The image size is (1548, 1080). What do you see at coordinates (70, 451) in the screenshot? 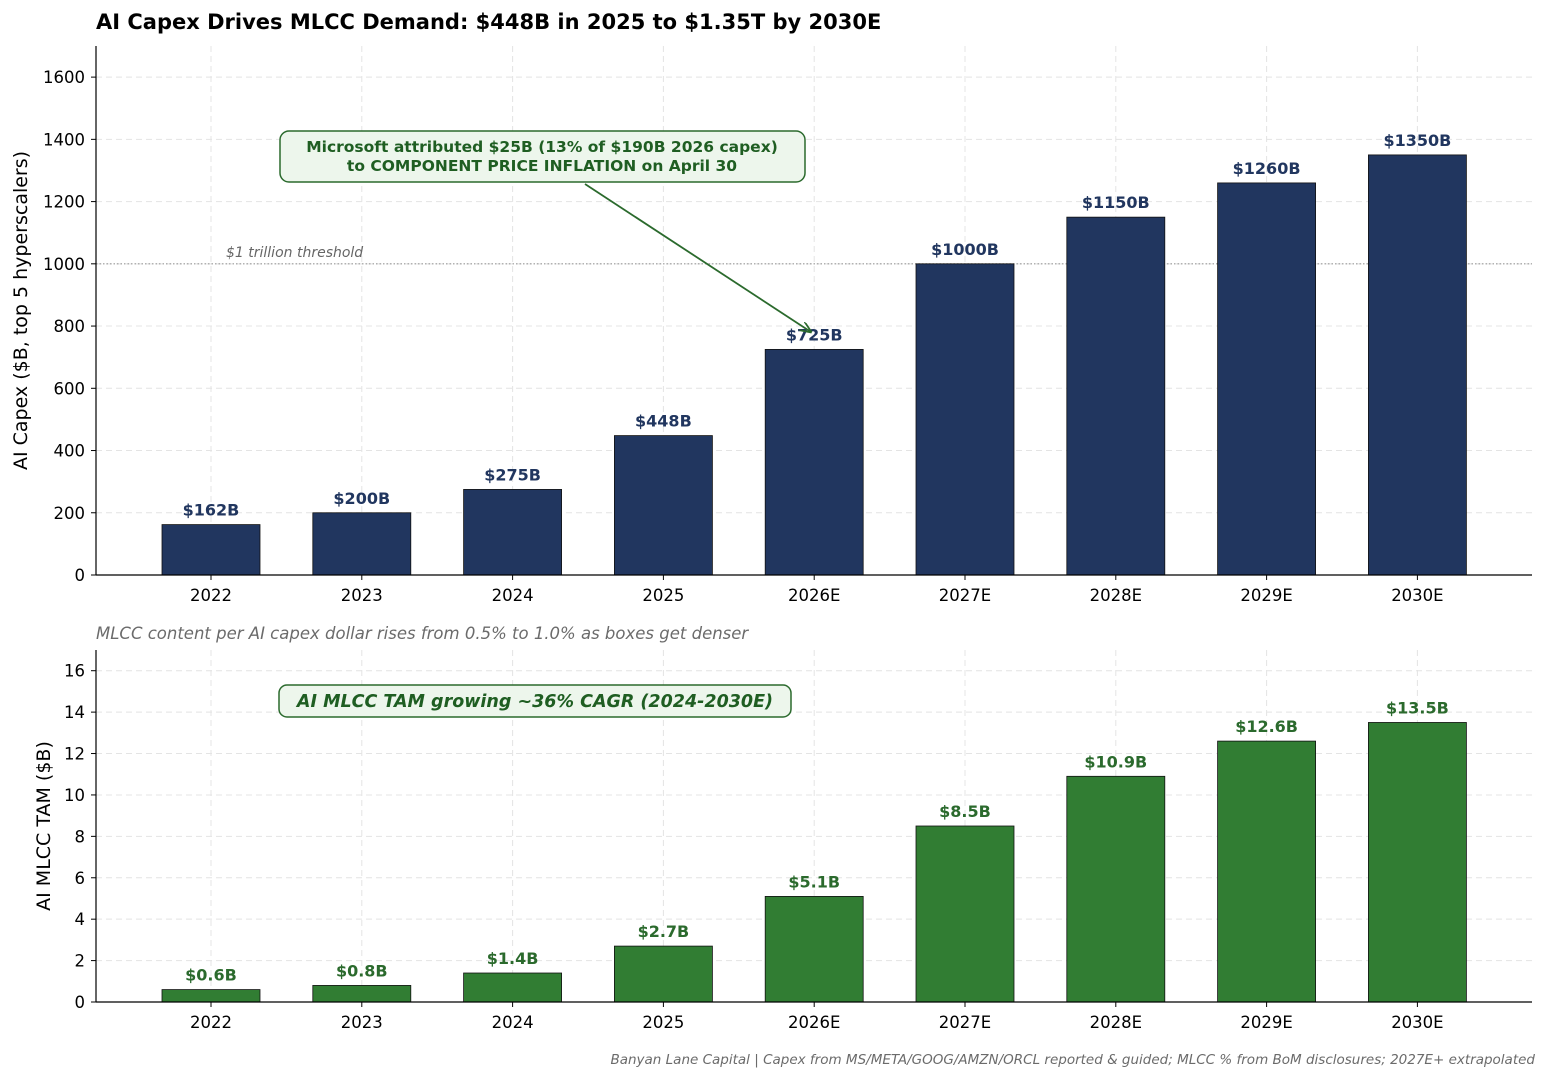
I see `y-tick-label: 400` at bounding box center [70, 451].